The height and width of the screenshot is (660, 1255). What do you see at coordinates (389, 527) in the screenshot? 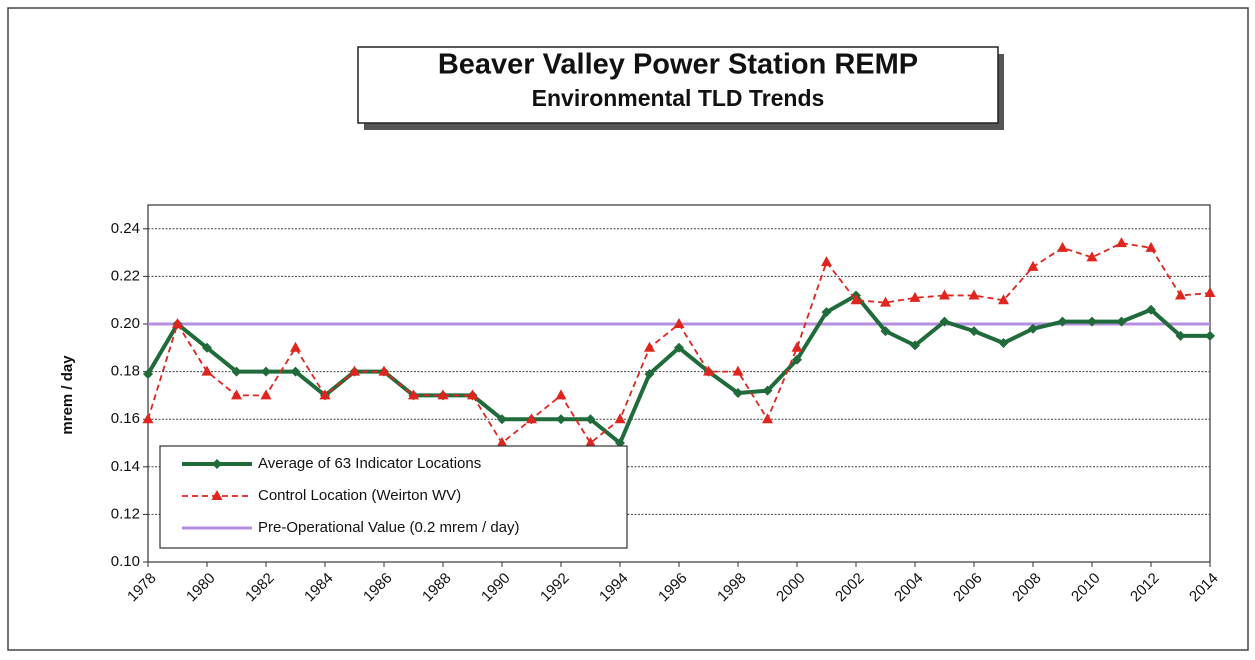
I see `legend-label: Pre-Operational Value (0.2 mrem / day)` at bounding box center [389, 527].